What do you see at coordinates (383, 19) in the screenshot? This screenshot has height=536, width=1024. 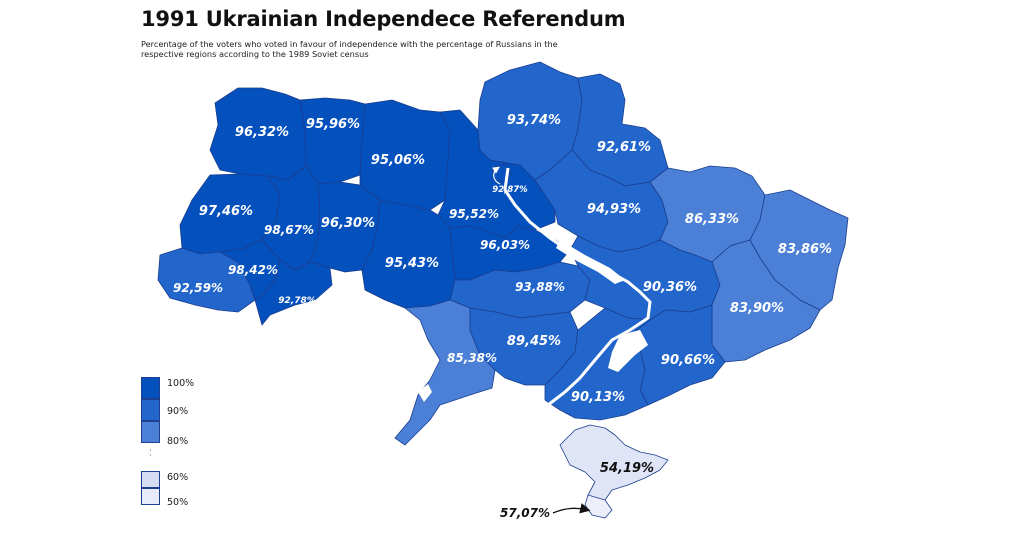 I see `map-title: 1991 Ukrainian Independece Referendum` at bounding box center [383, 19].